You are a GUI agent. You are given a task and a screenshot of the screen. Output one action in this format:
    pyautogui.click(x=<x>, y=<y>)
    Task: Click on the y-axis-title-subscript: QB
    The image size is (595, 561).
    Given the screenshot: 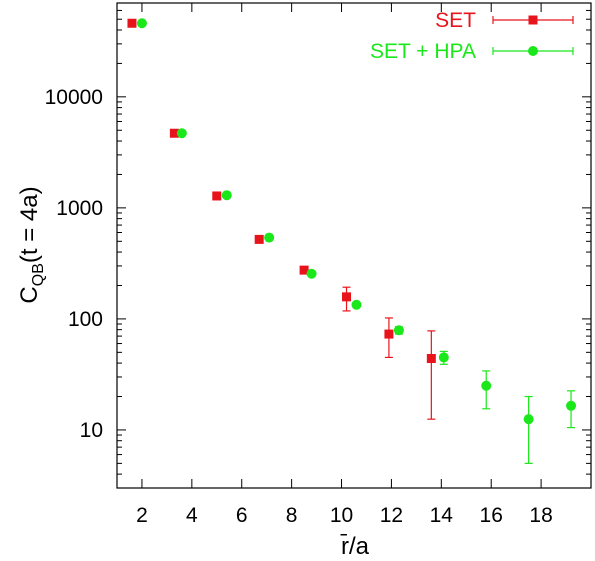 What is the action you would take?
    pyautogui.click(x=38, y=274)
    